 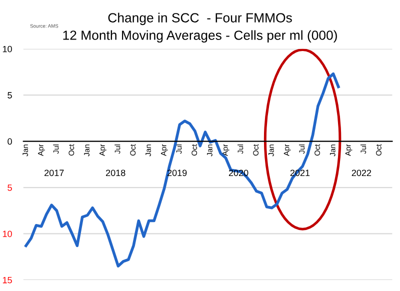 I want to click on annotation: 2017, so click(x=54, y=173).